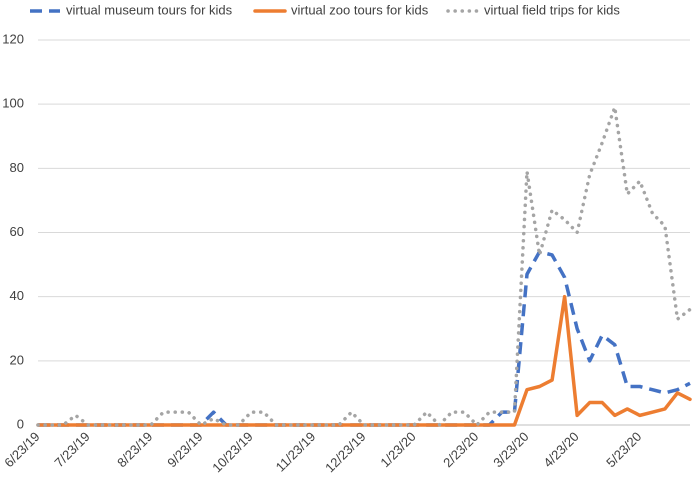 The height and width of the screenshot is (490, 693). I want to click on y-tick-label: 40, so click(17, 295).